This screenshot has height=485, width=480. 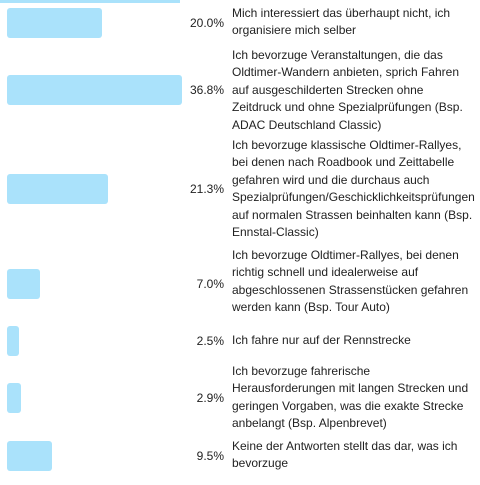 I want to click on value-label: 2.9%, so click(x=210, y=398).